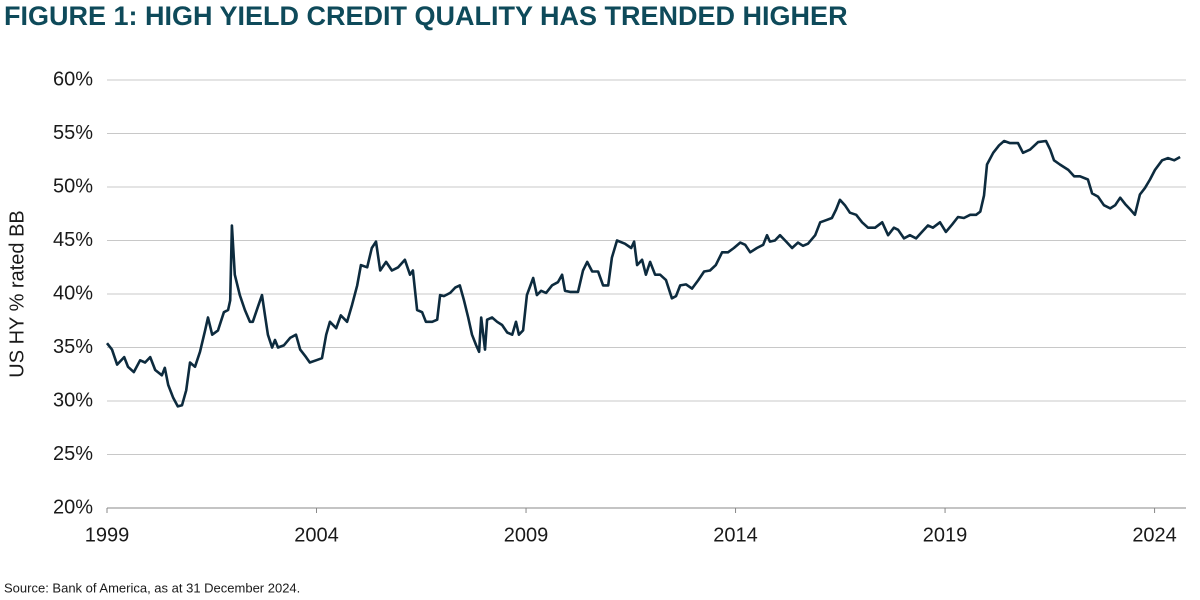 The image size is (1200, 600). I want to click on y-tick-label: 40%, so click(73, 293).